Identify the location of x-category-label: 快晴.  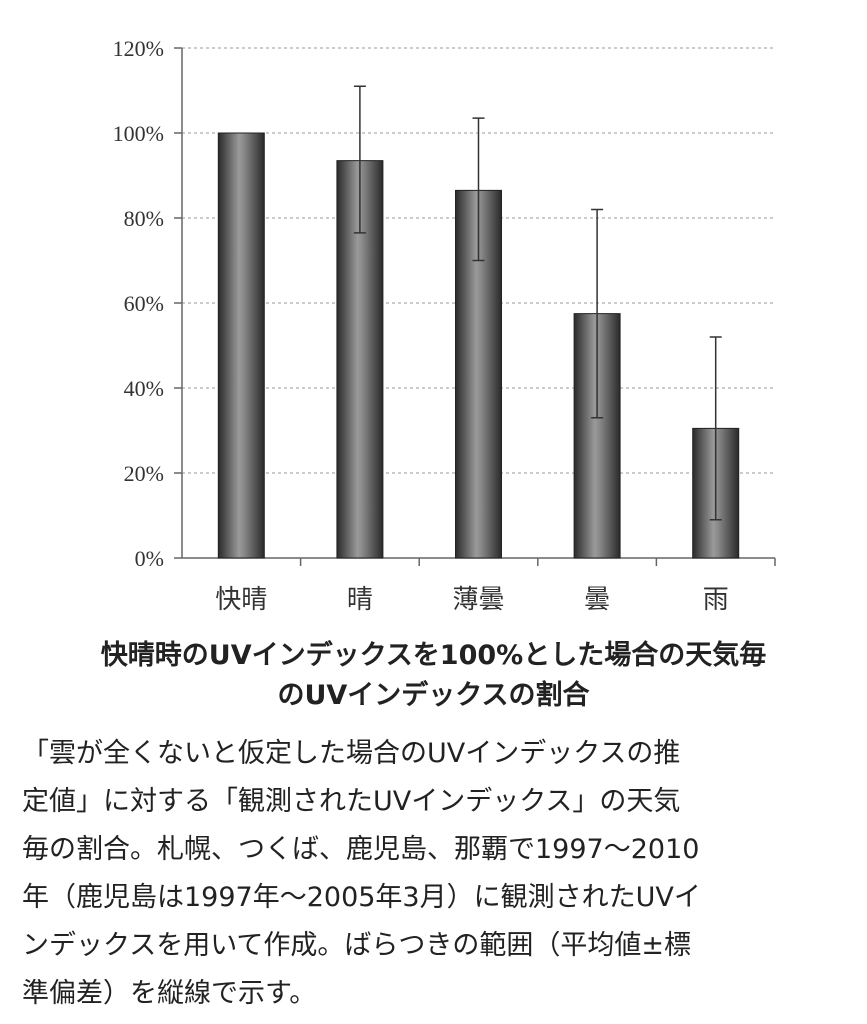
(241, 600).